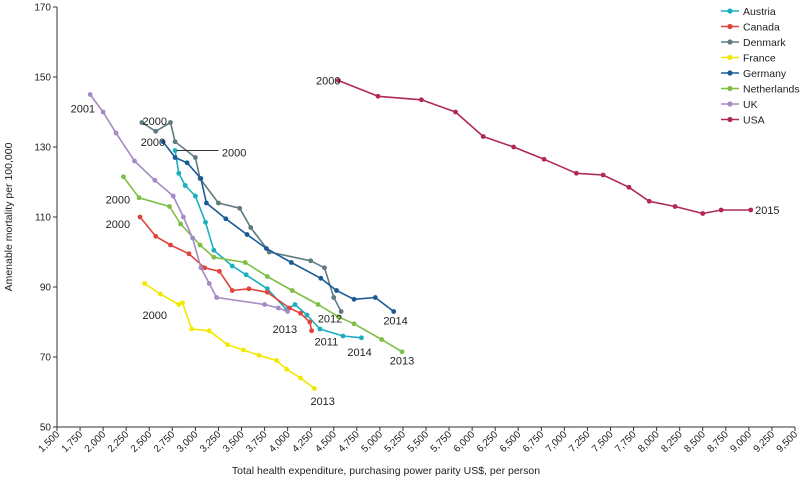 This screenshot has width=800, height=479. Describe the element at coordinates (730, 73) in the screenshot. I see `legend-marker-germany` at that location.